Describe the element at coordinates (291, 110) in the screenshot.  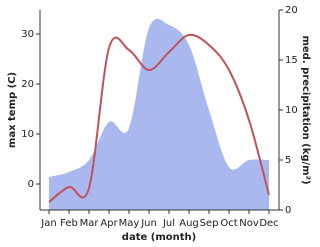
I see `y2-tick-label: 10` at that location.